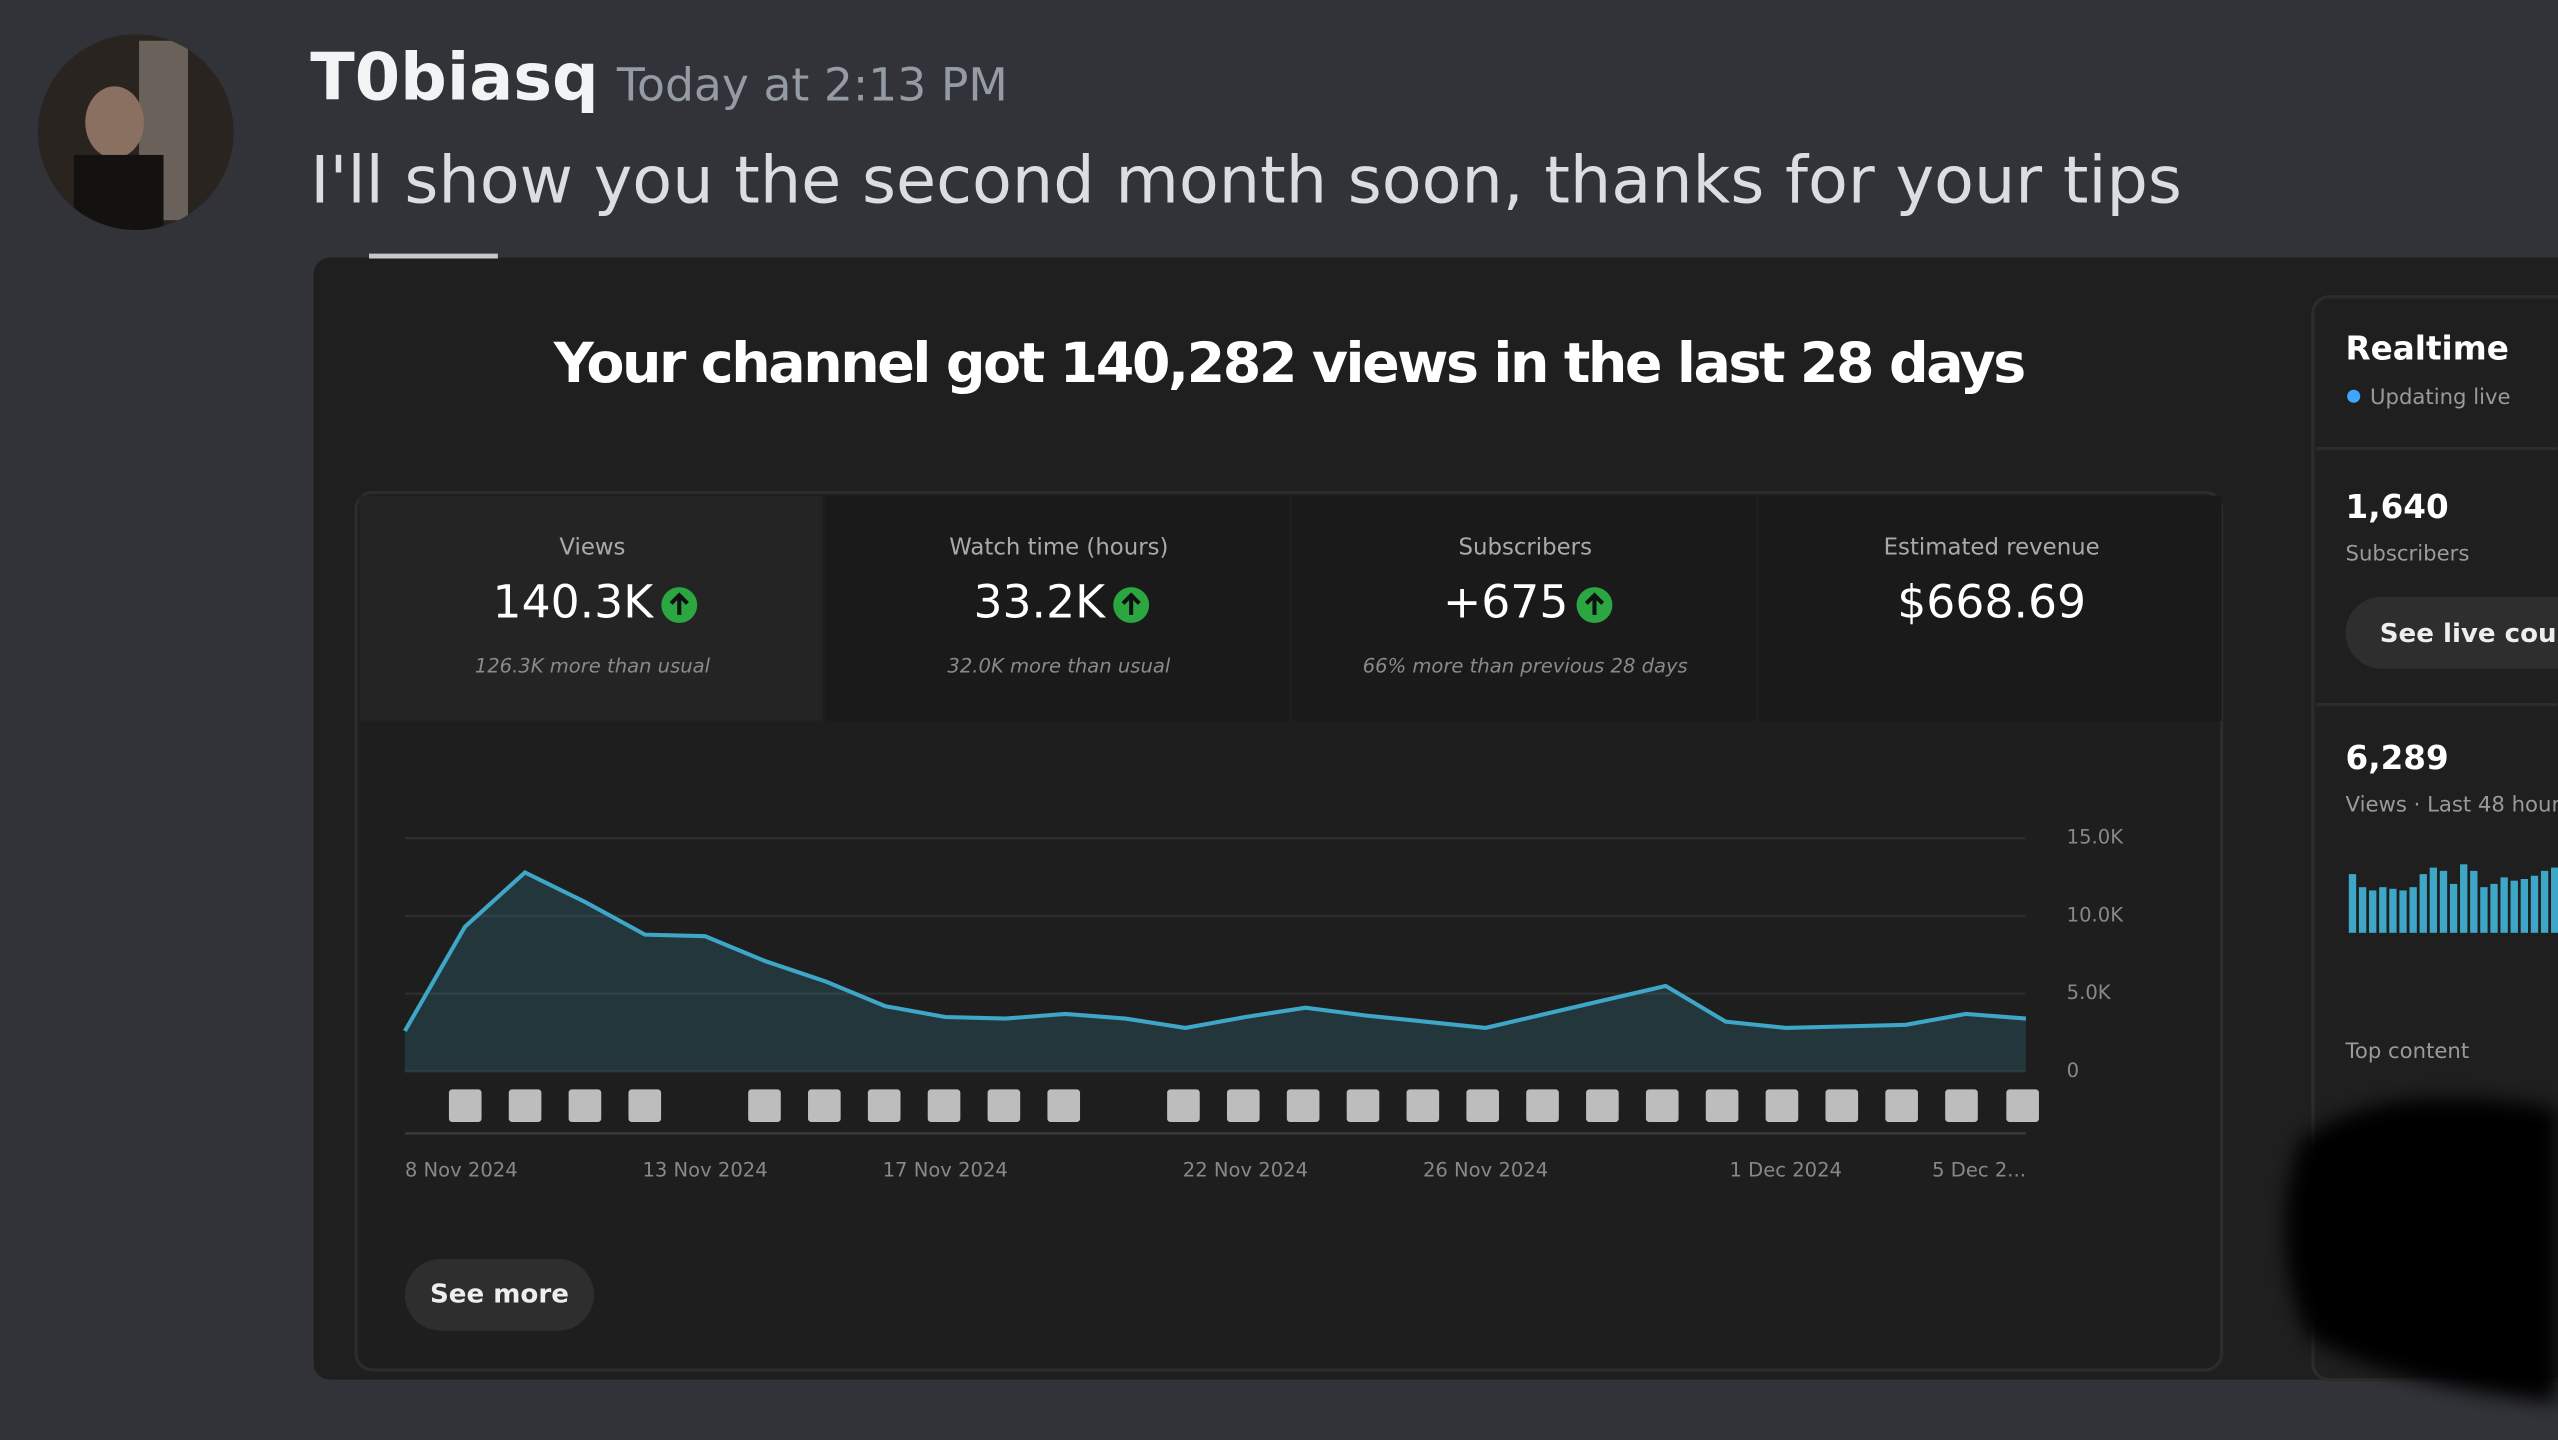 Image resolution: width=2558 pixels, height=1440 pixels. What do you see at coordinates (2408, 552) in the screenshot?
I see `realtime-subscribers-label: Subscribers` at bounding box center [2408, 552].